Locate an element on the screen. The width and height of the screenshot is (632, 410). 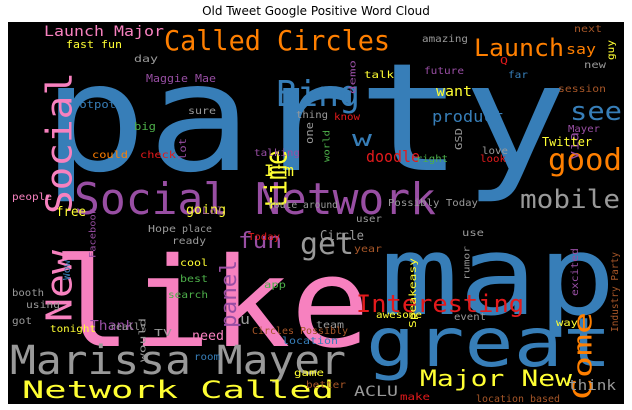
cloud-word: ACLU is located at coordinates (376, 392).